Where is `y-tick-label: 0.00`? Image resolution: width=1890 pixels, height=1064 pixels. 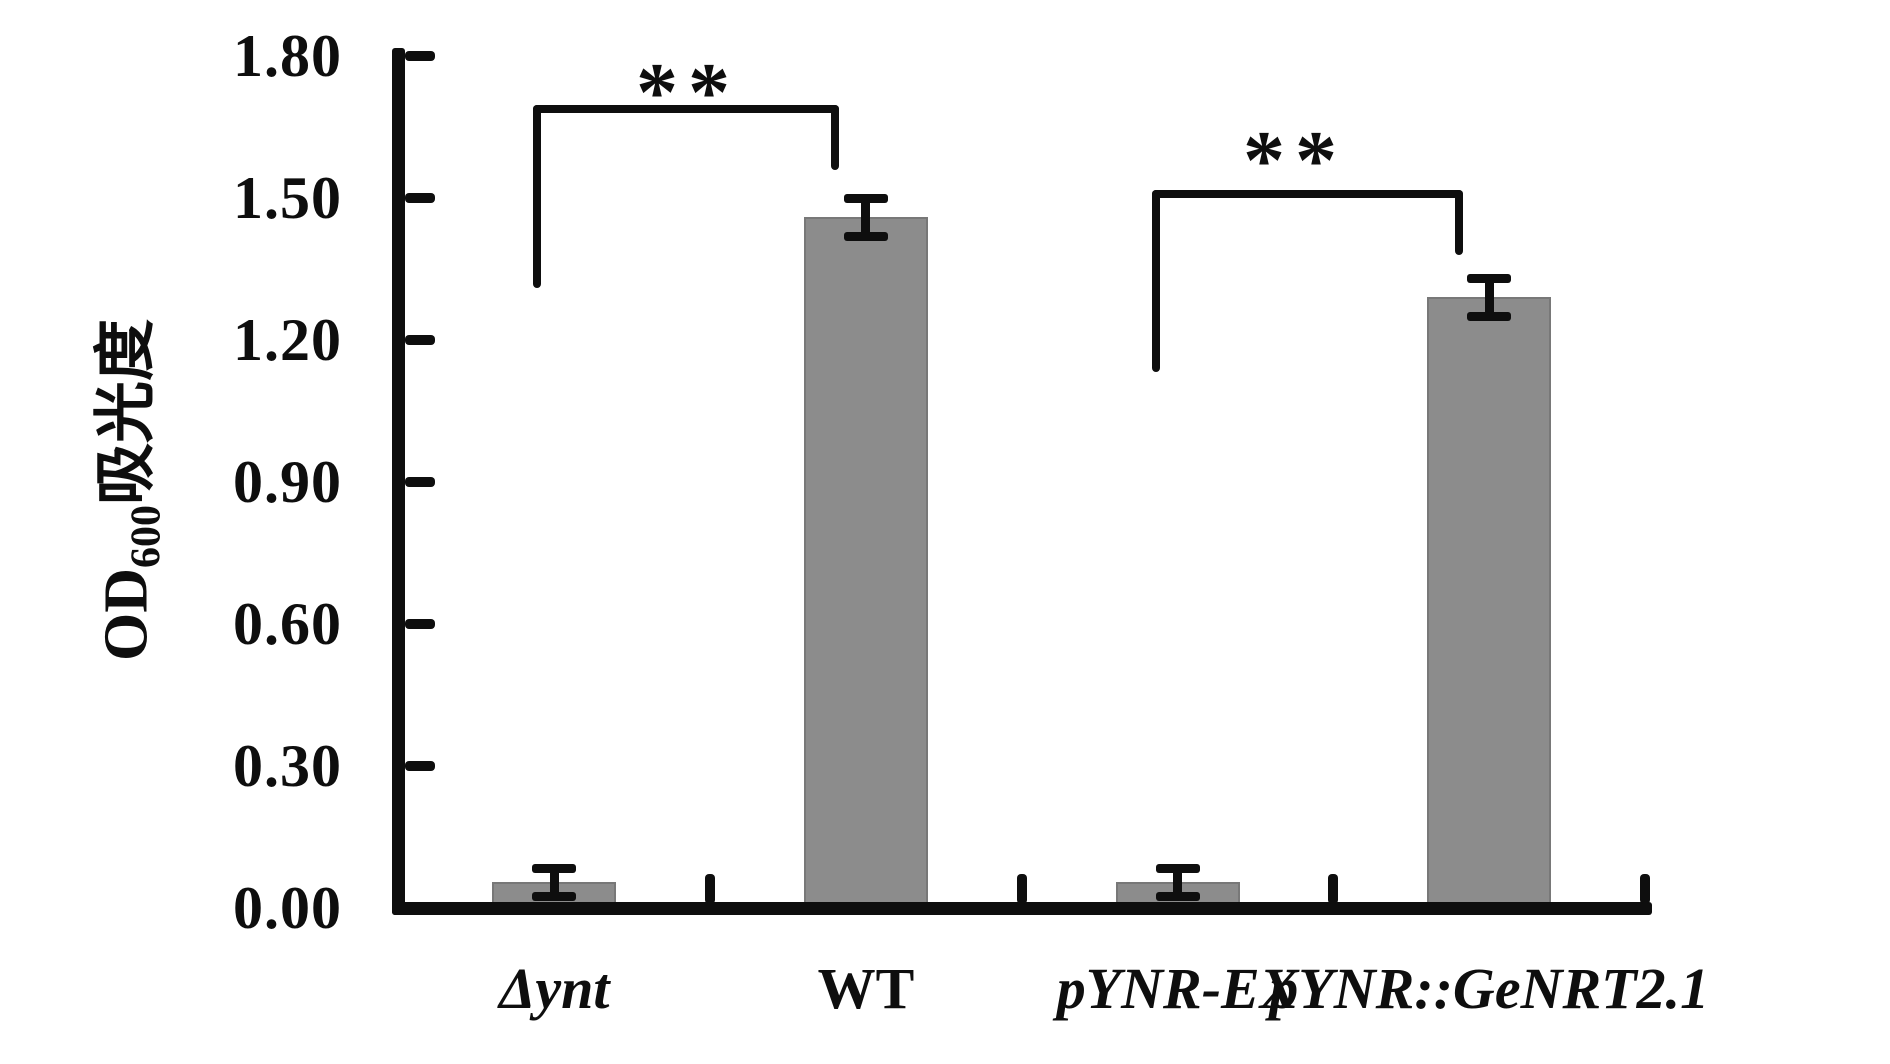 y-tick-label: 0.00 is located at coordinates (287, 908).